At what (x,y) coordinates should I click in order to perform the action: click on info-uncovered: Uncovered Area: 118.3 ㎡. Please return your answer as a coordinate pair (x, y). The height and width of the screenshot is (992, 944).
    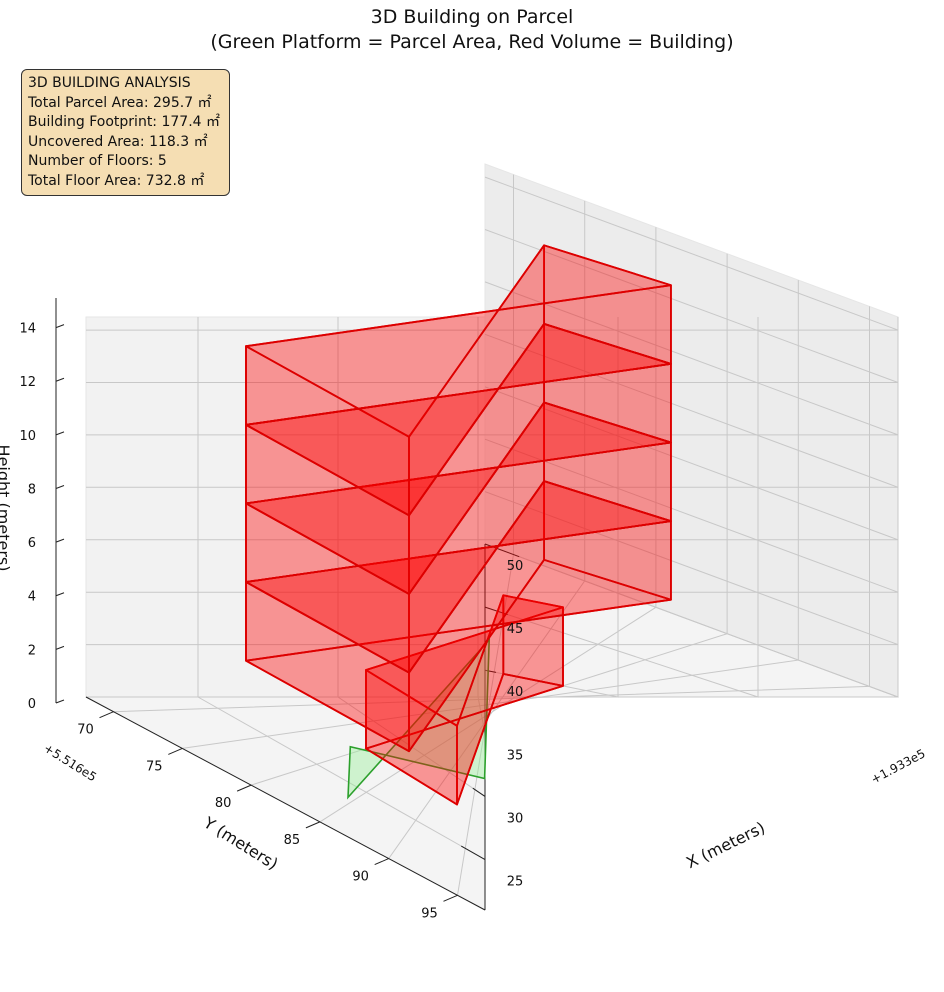
    Looking at the image, I should click on (118, 141).